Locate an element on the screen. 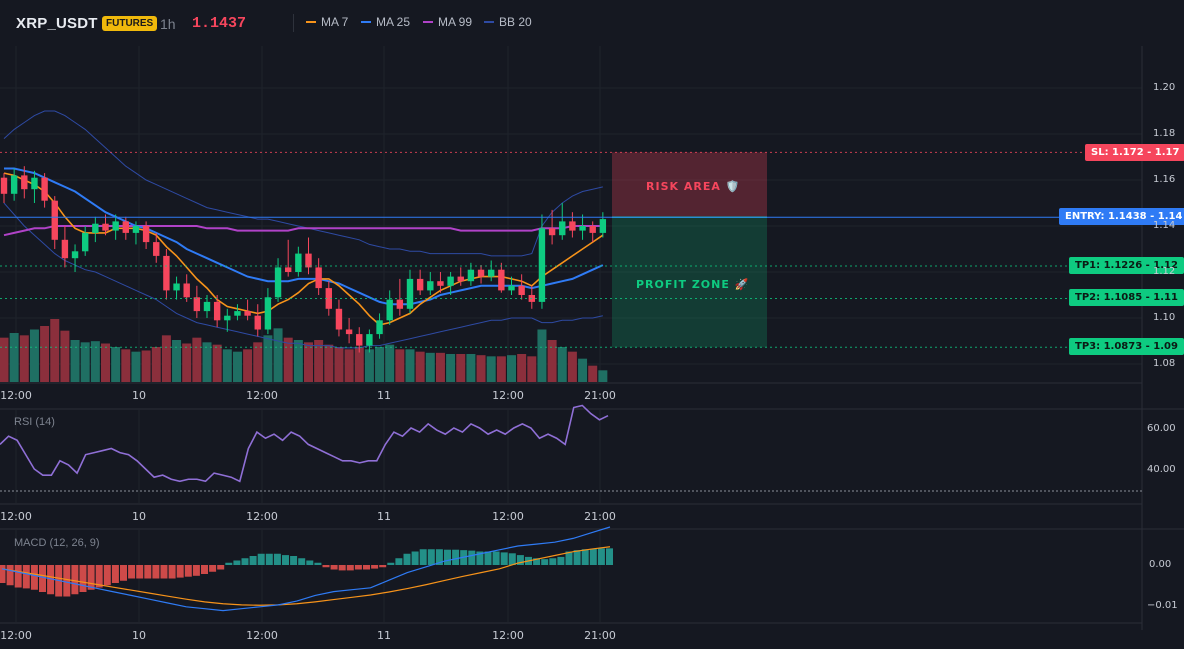 The image size is (1184, 649). bb-lower-line is located at coordinates (303, 275).